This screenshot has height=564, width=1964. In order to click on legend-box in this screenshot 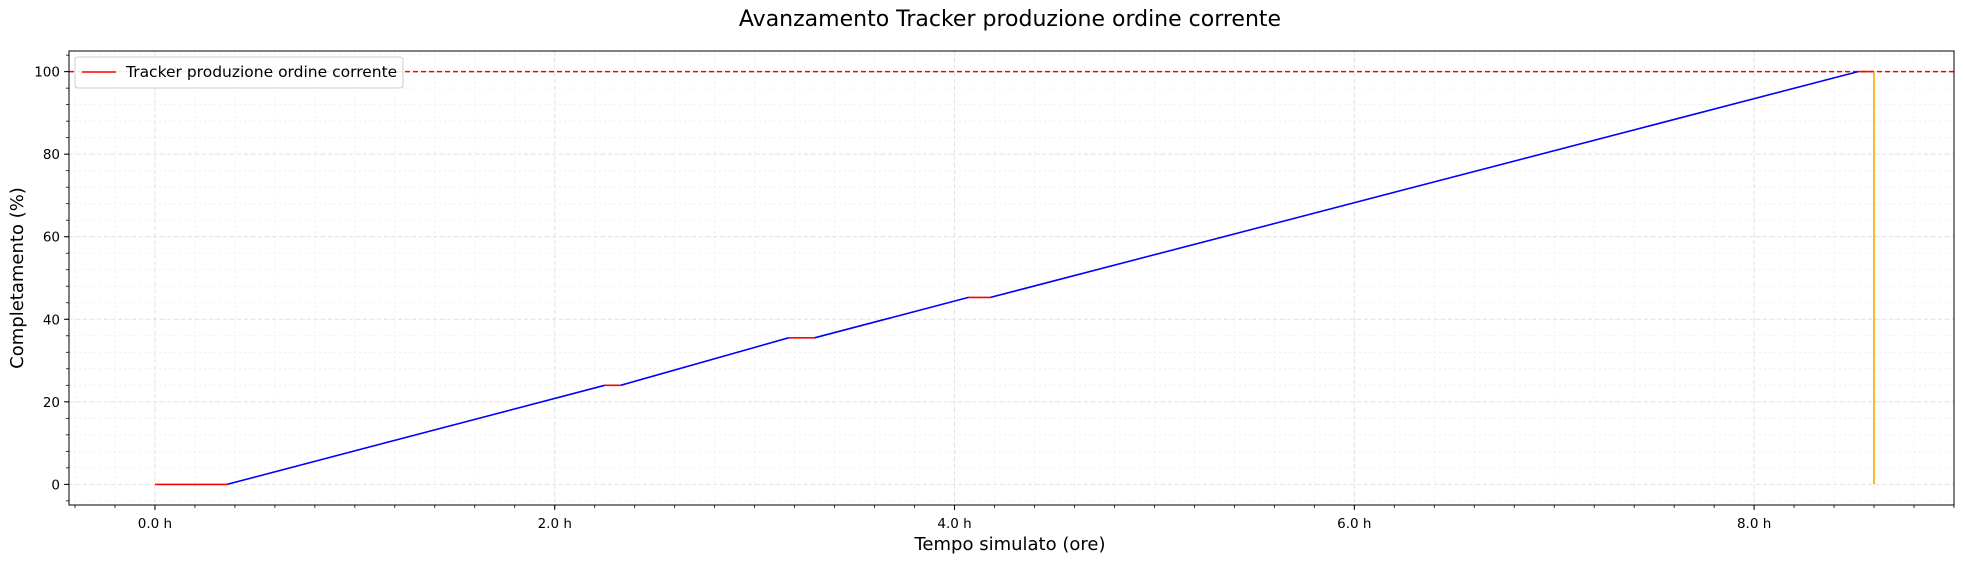, I will do `click(239, 72)`.